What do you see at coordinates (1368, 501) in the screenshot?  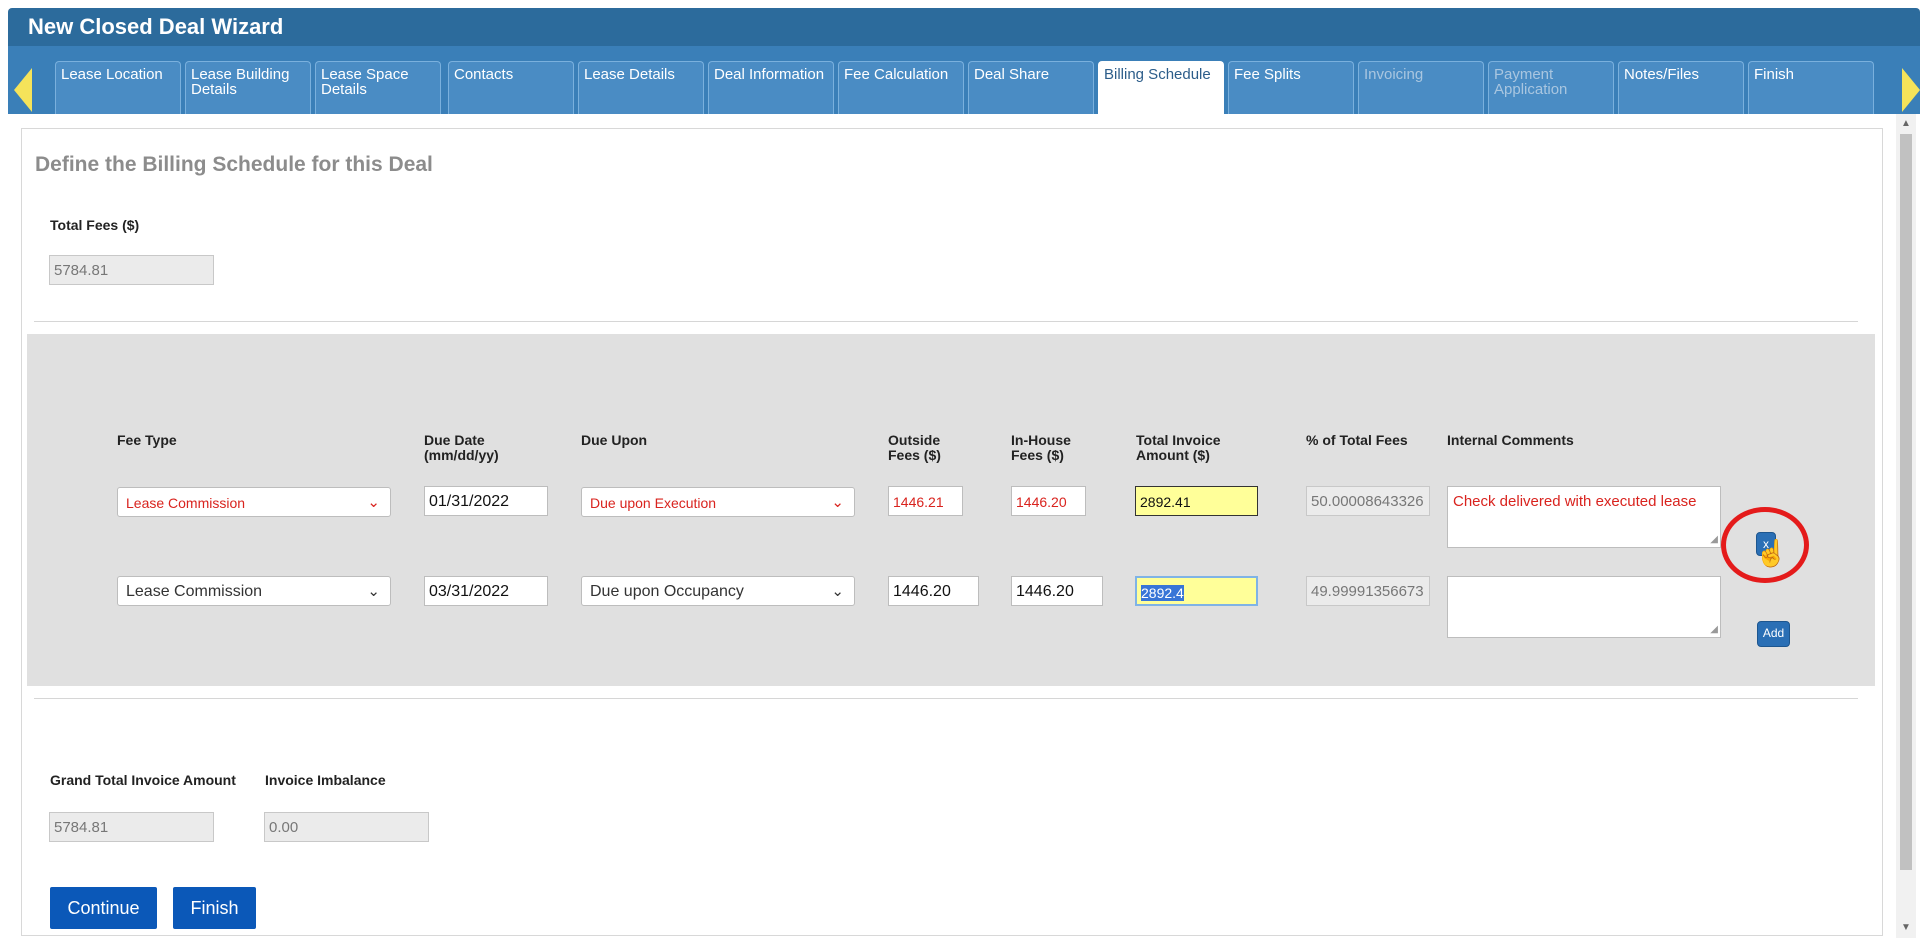 I see `pct-total-field: 50.00008643326` at bounding box center [1368, 501].